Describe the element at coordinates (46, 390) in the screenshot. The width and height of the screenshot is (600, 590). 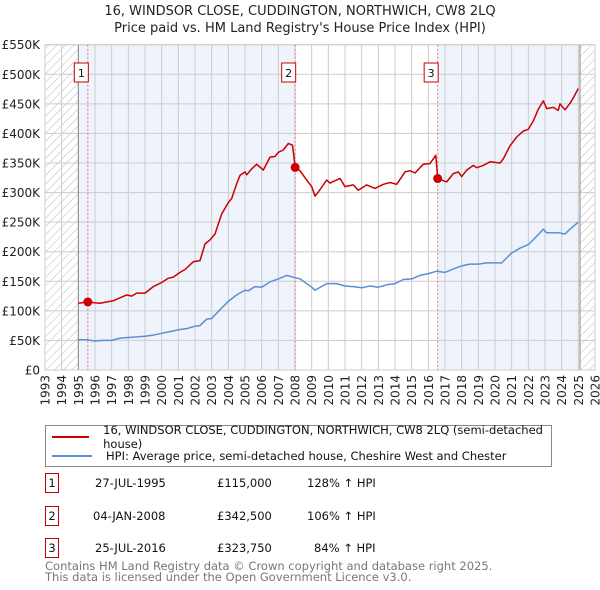
I see `x-tick-label: 1993` at that location.